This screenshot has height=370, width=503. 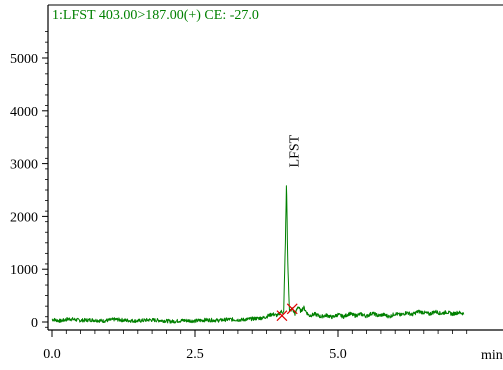 What do you see at coordinates (24, 112) in the screenshot?
I see `y-tick-label: 4000` at bounding box center [24, 112].